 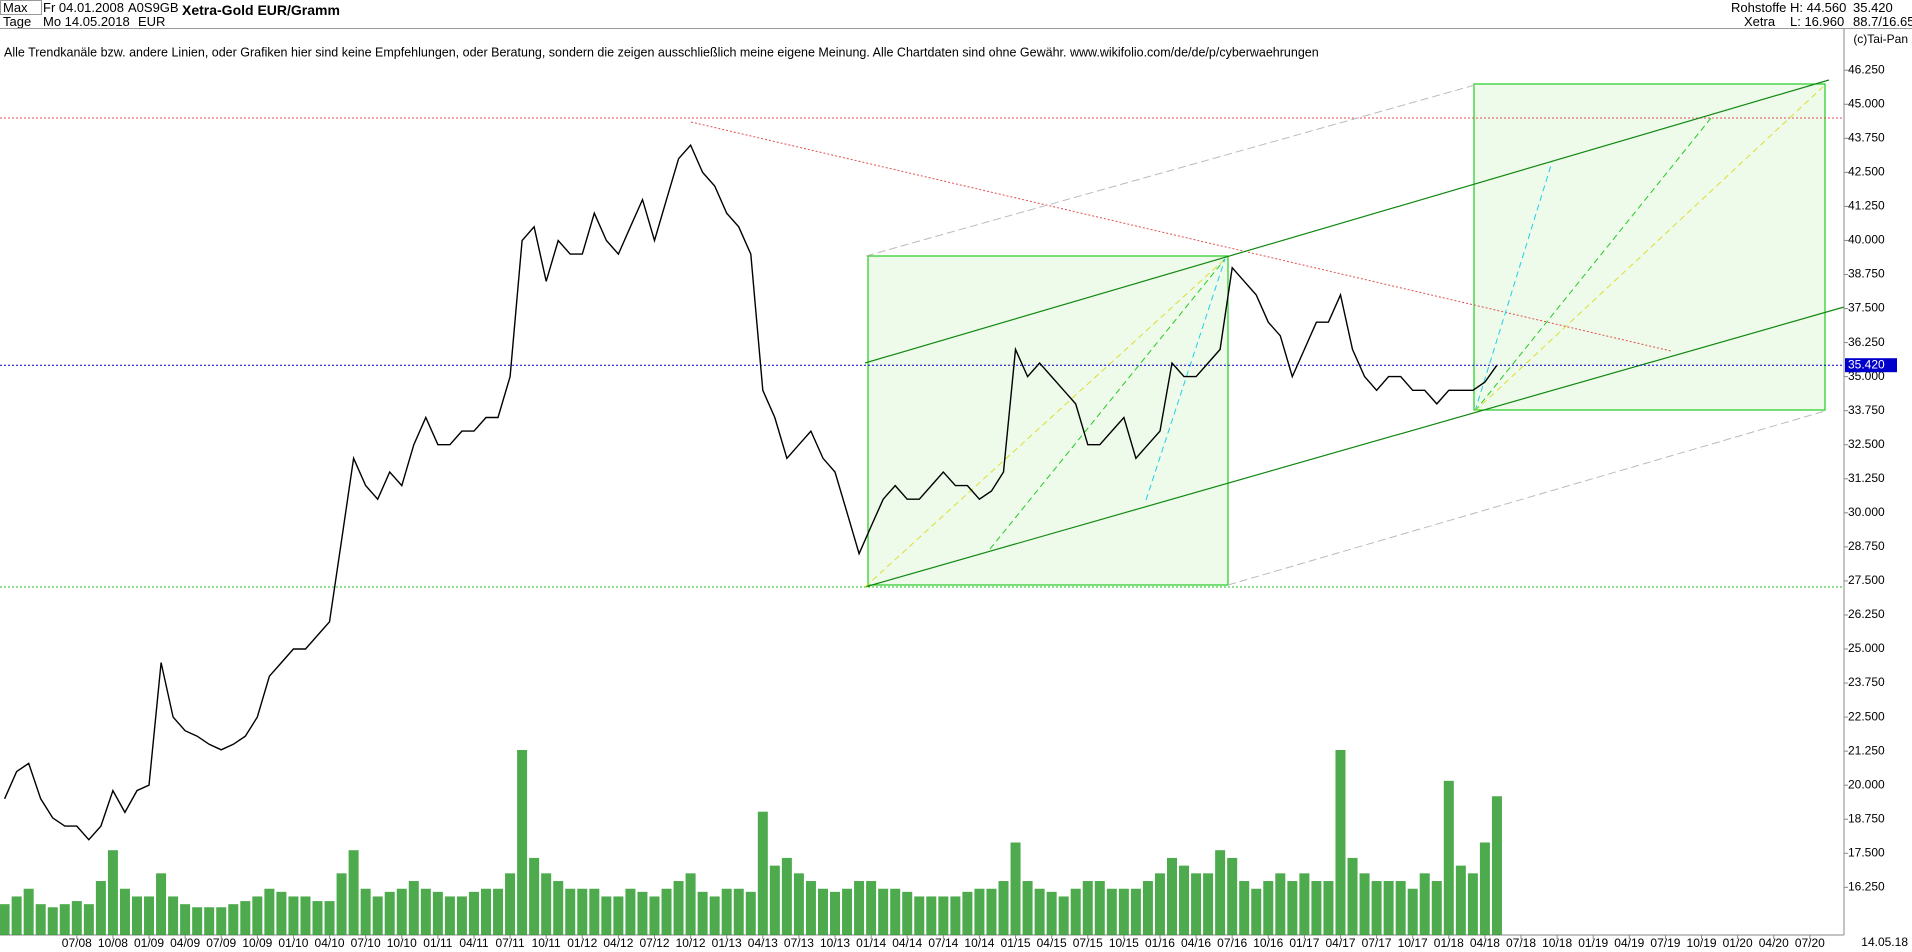 I want to click on y-tick-label: 32.500, so click(x=1866, y=444).